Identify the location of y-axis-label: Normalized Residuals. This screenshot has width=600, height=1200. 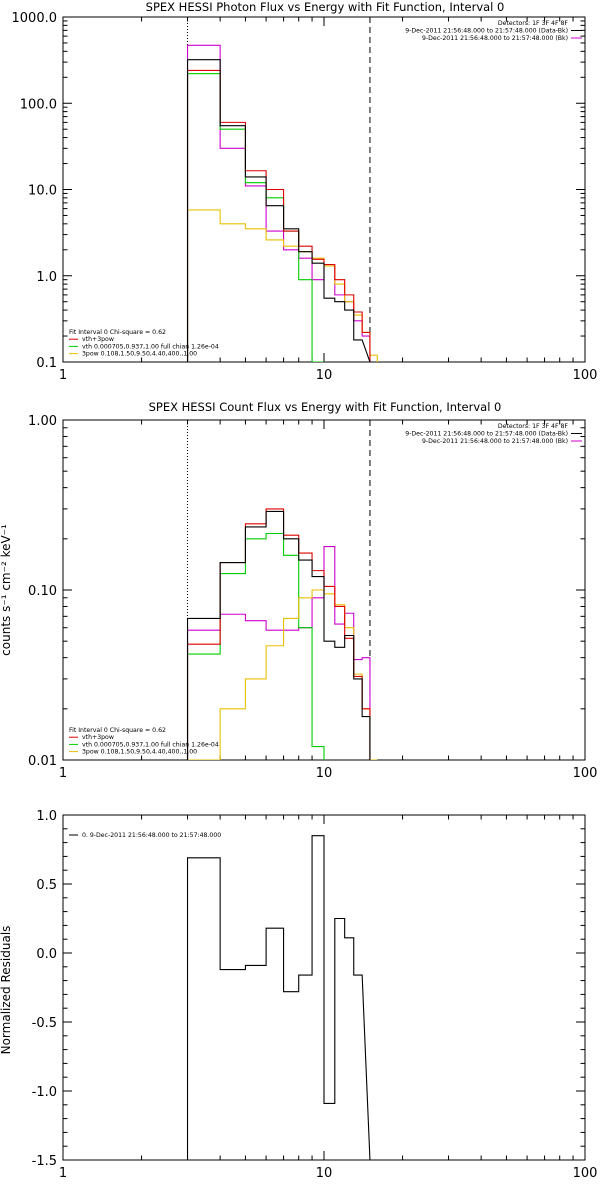
(6, 990).